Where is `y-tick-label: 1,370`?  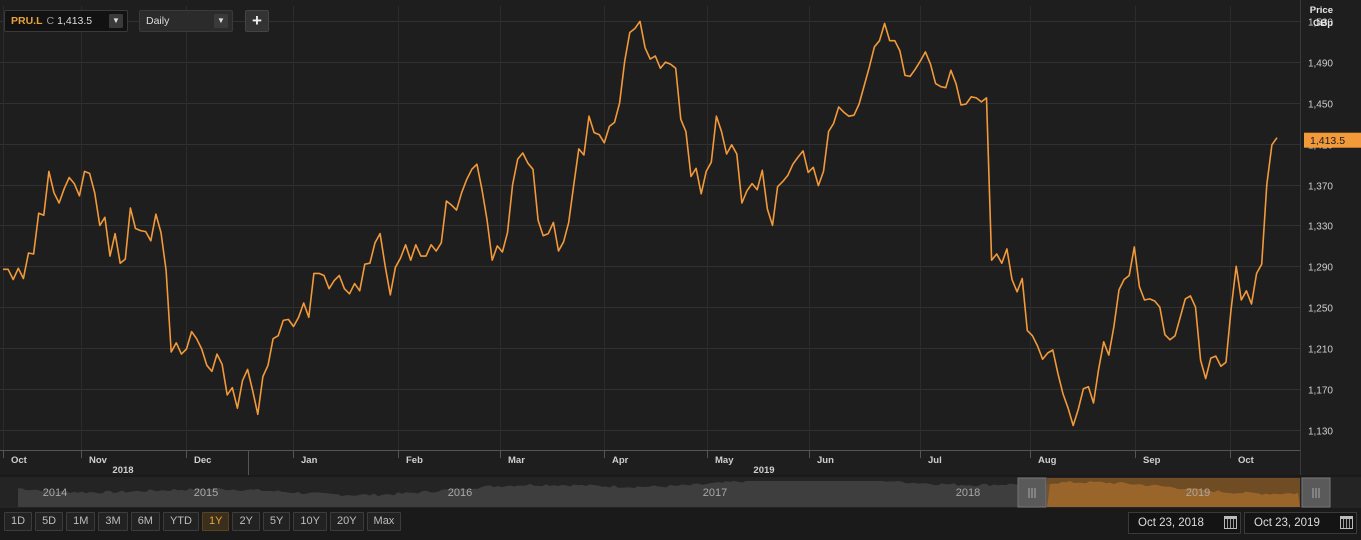 y-tick-label: 1,370 is located at coordinates (1320, 187).